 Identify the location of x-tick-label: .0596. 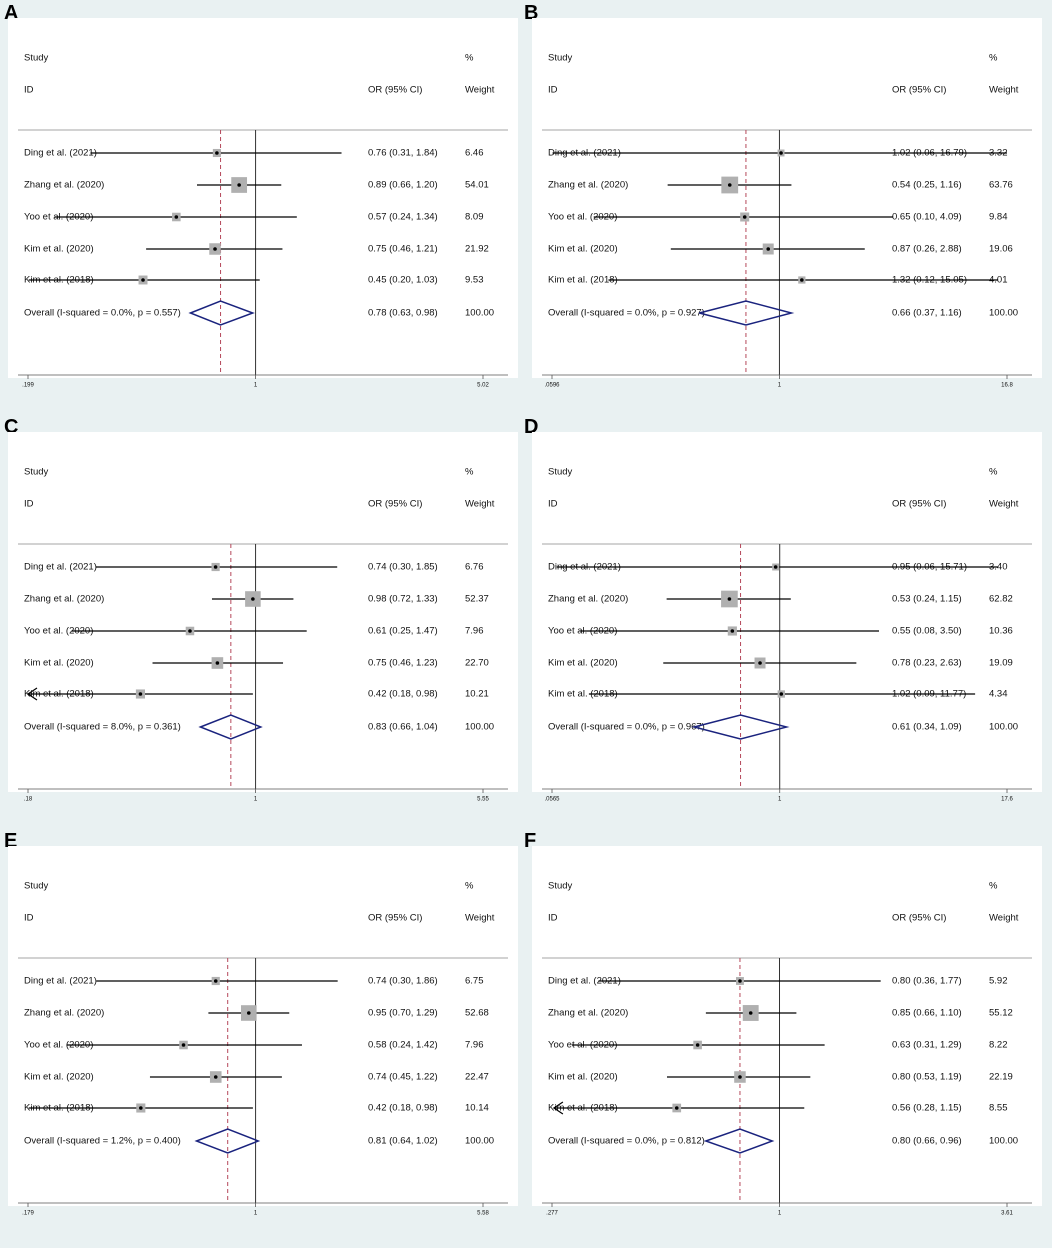
(552, 386).